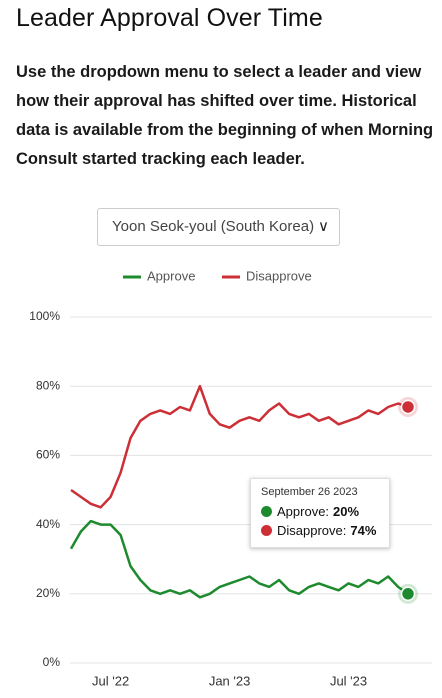 The width and height of the screenshot is (442, 698). Describe the element at coordinates (110, 680) in the screenshot. I see `x-tick-label: Jul '22` at that location.